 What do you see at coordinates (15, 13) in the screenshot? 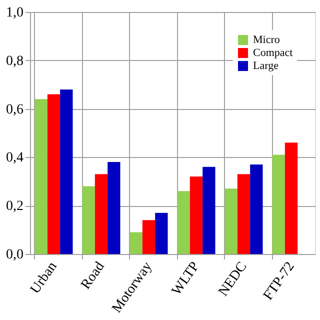
I see `y-tick-label: 1,0` at bounding box center [15, 13].